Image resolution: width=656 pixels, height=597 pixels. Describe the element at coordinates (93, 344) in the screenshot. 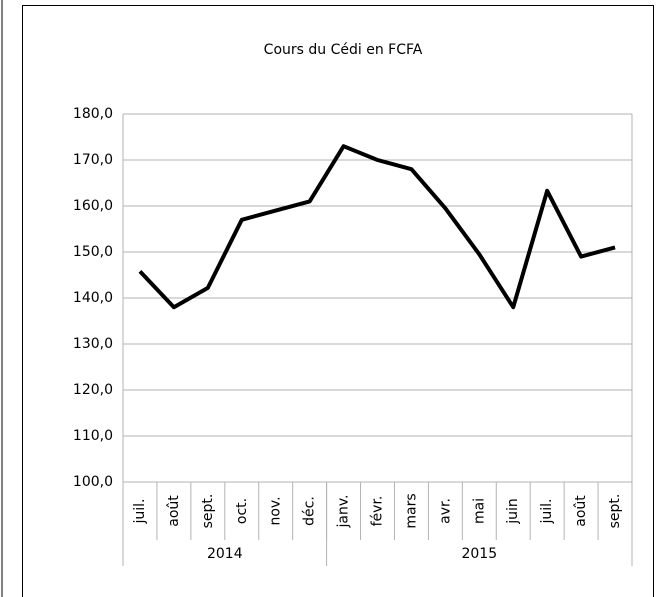

I see `y-tick-label: 130,0` at that location.